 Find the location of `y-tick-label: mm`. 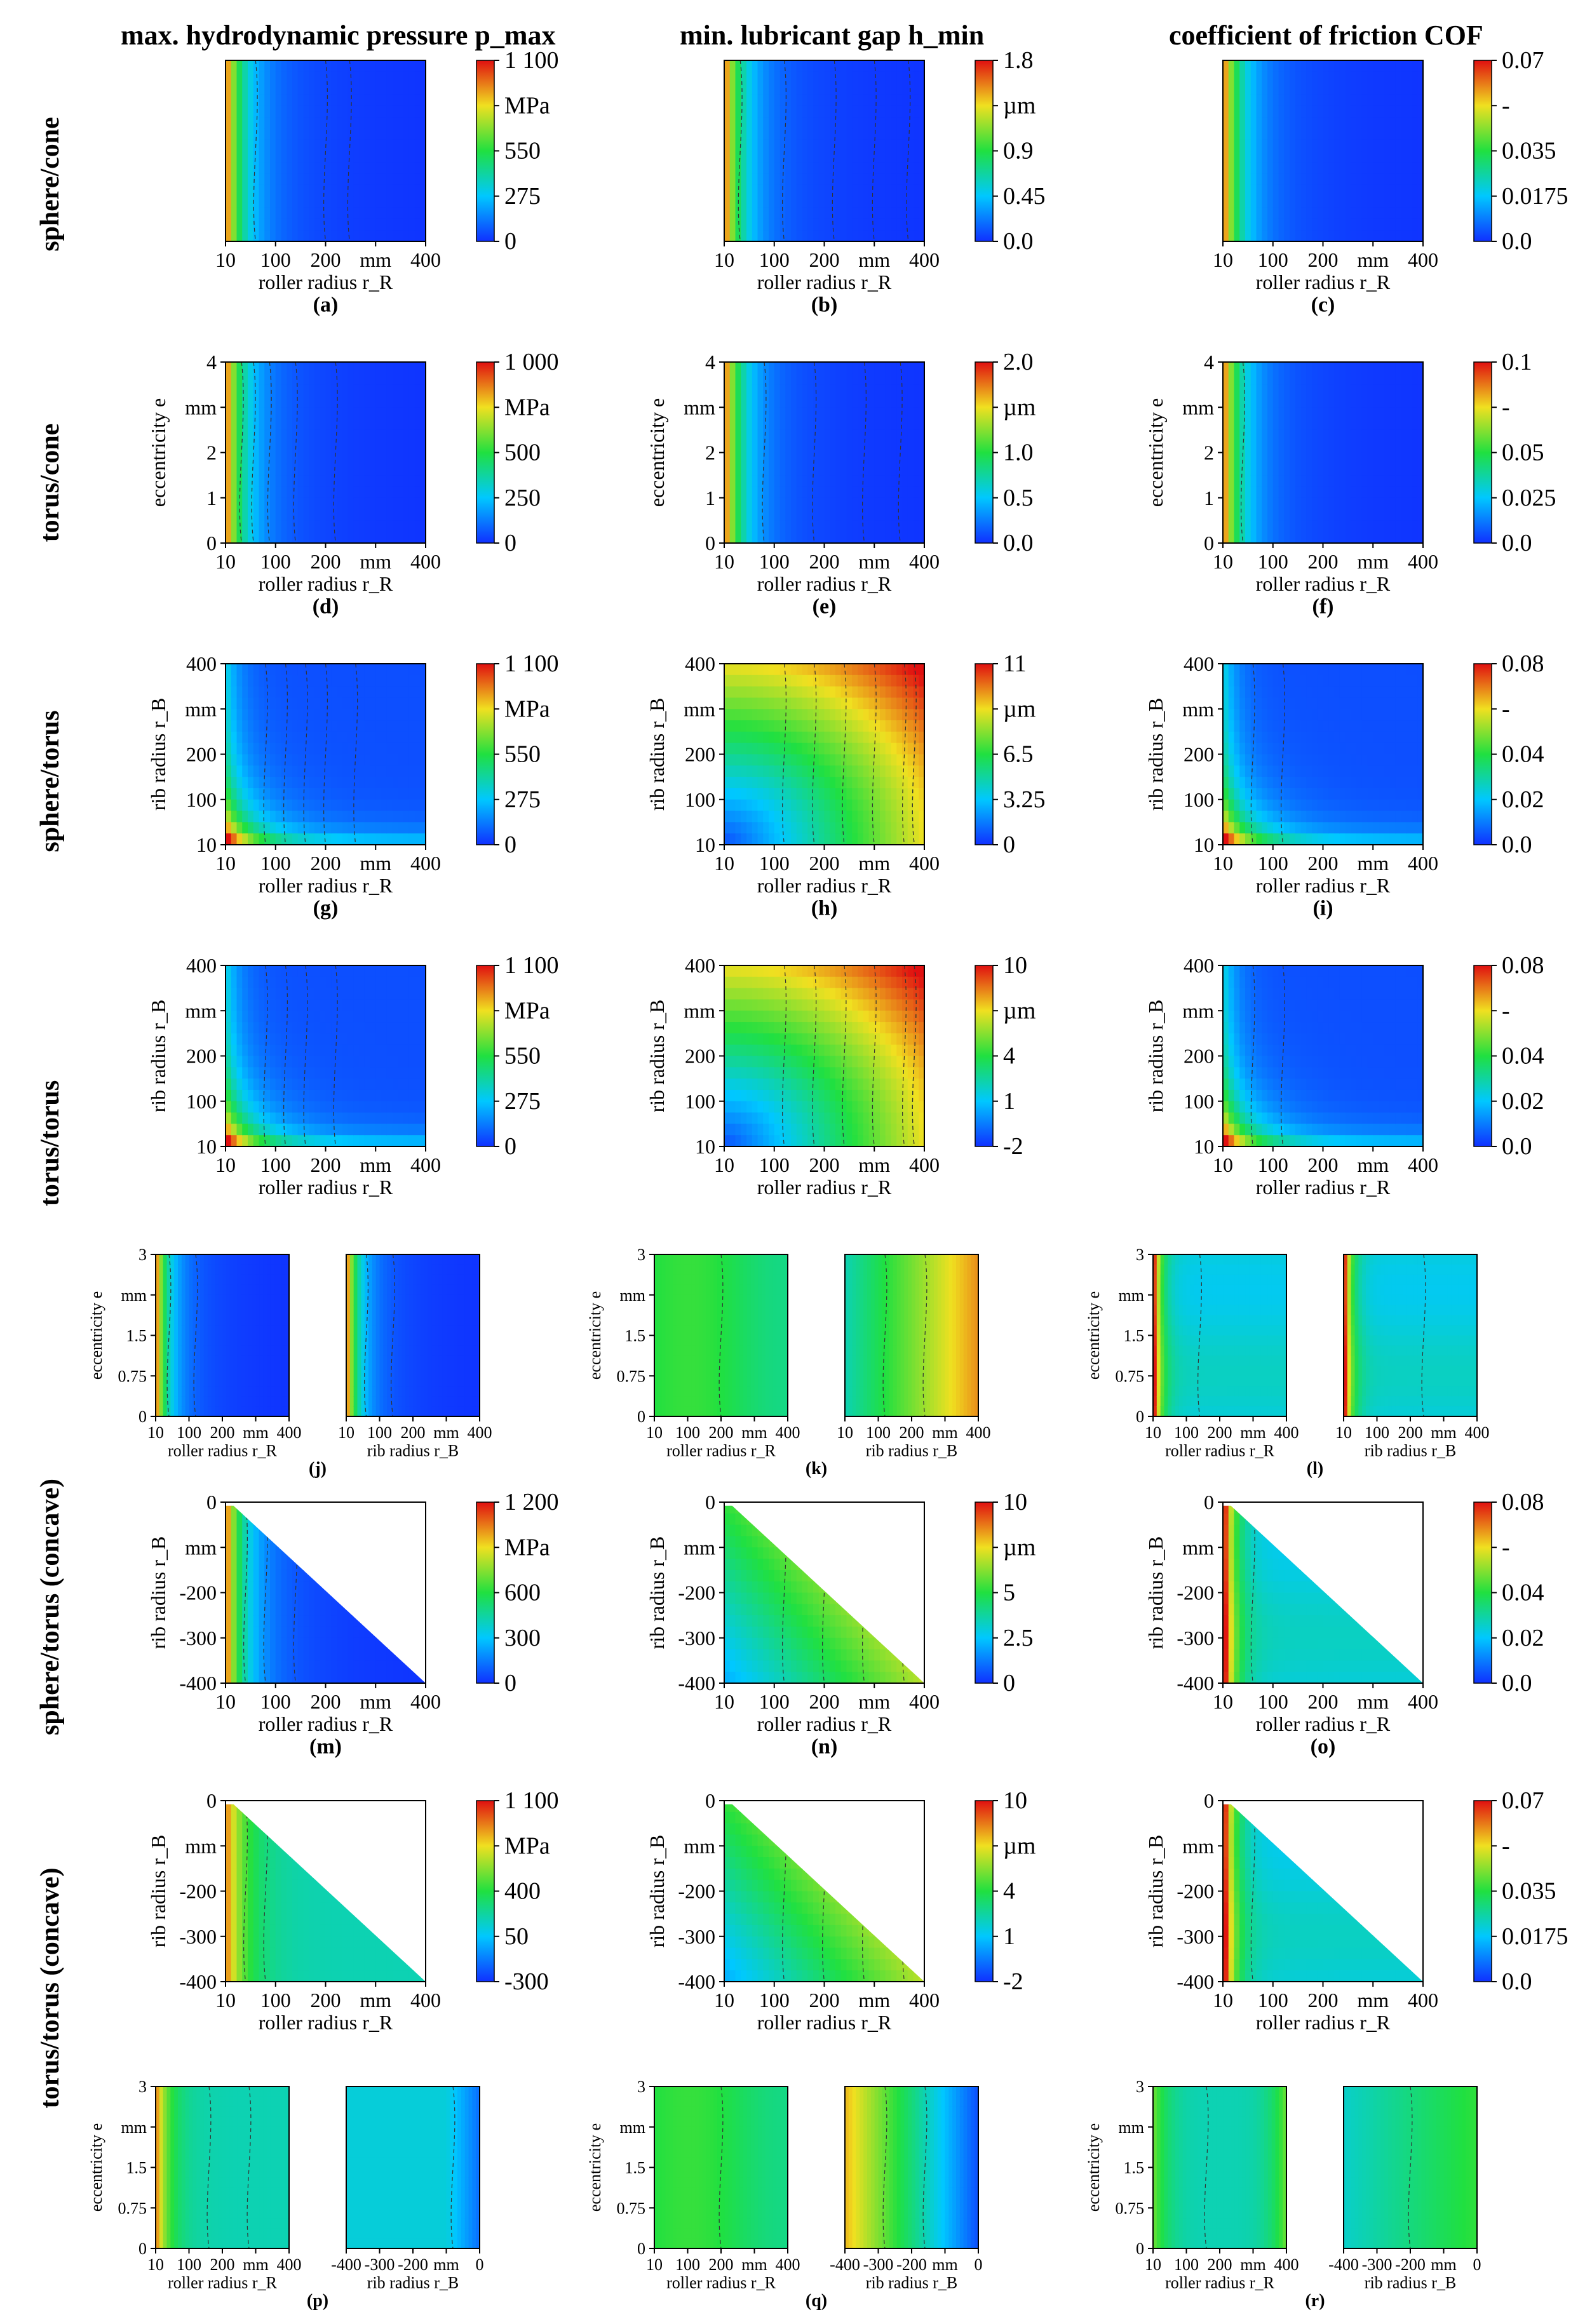

y-tick-label: mm is located at coordinates (201, 708).